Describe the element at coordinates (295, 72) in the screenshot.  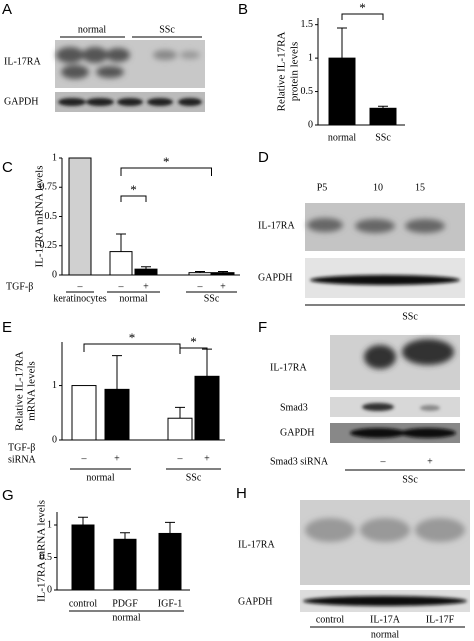
I see `y-axis-label: protein levels` at that location.